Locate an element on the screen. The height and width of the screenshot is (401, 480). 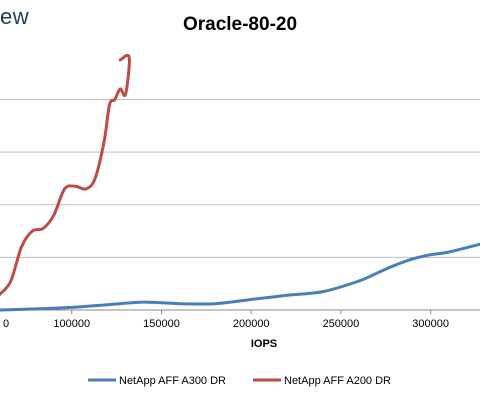
x-tick-label: 250000 is located at coordinates (341, 324).